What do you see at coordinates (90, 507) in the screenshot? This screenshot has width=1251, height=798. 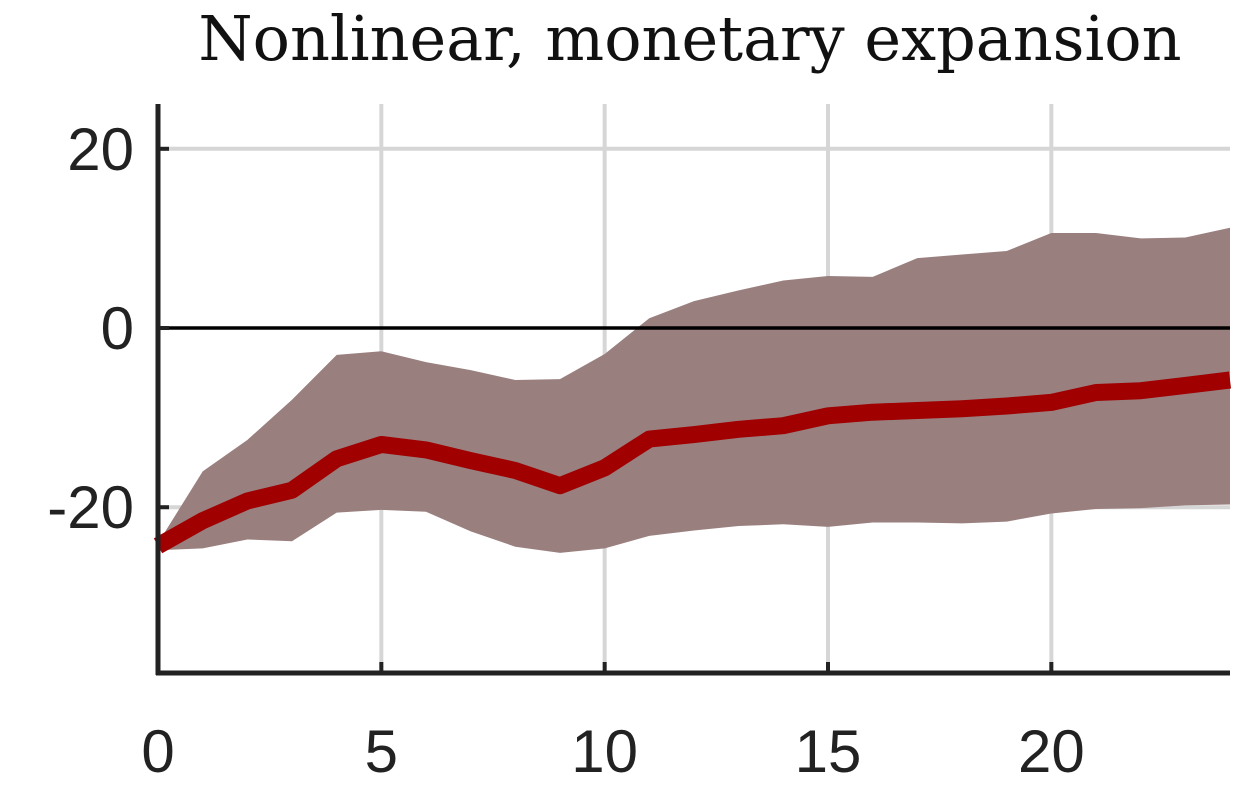 I see `y-tick-label: -20` at bounding box center [90, 507].